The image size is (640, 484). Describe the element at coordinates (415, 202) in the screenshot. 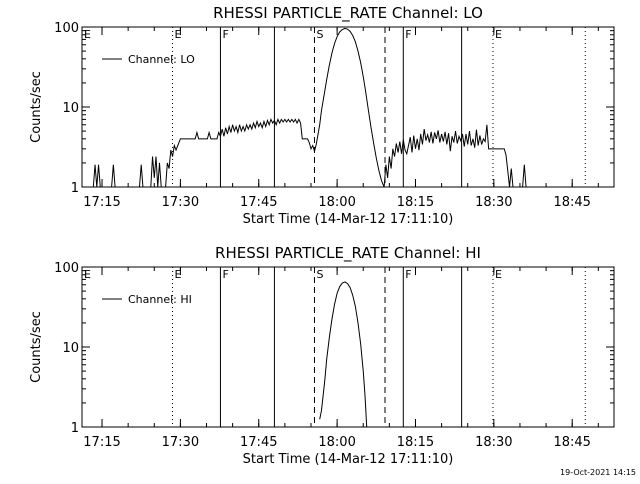

I see `x-tick-label-lo: 18:15` at that location.